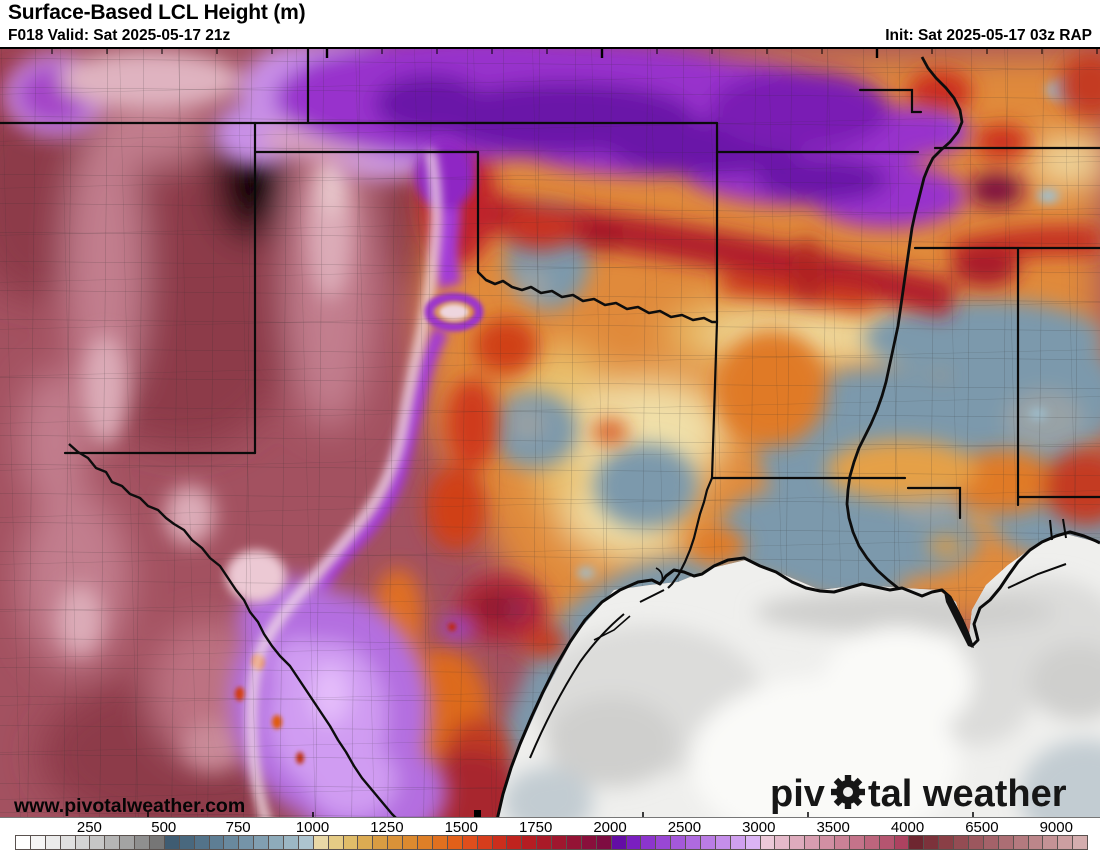  Describe the element at coordinates (461, 827) in the screenshot. I see `scale-tick-label: 1500` at that location.